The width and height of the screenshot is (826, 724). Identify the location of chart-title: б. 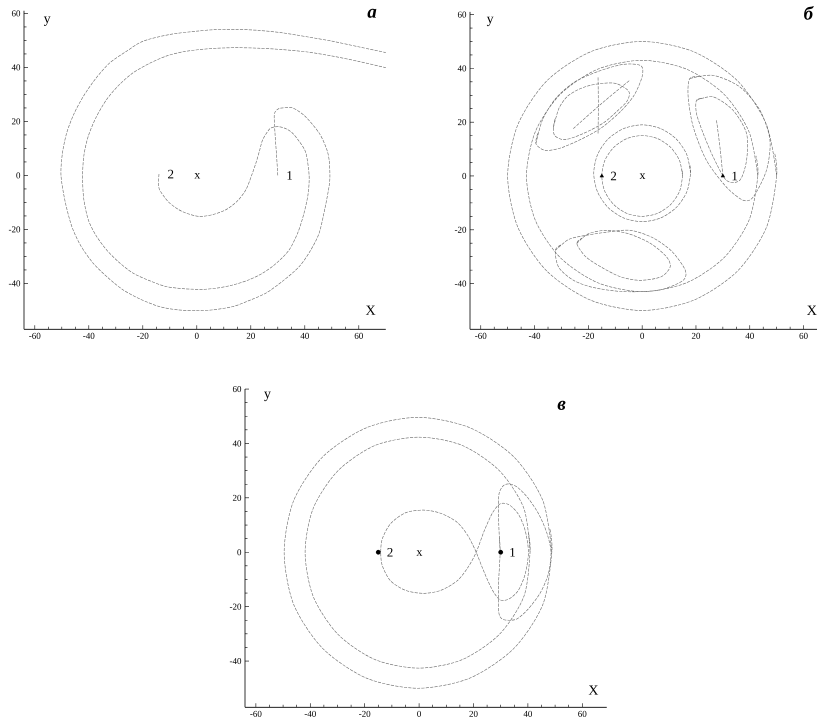
(809, 13).